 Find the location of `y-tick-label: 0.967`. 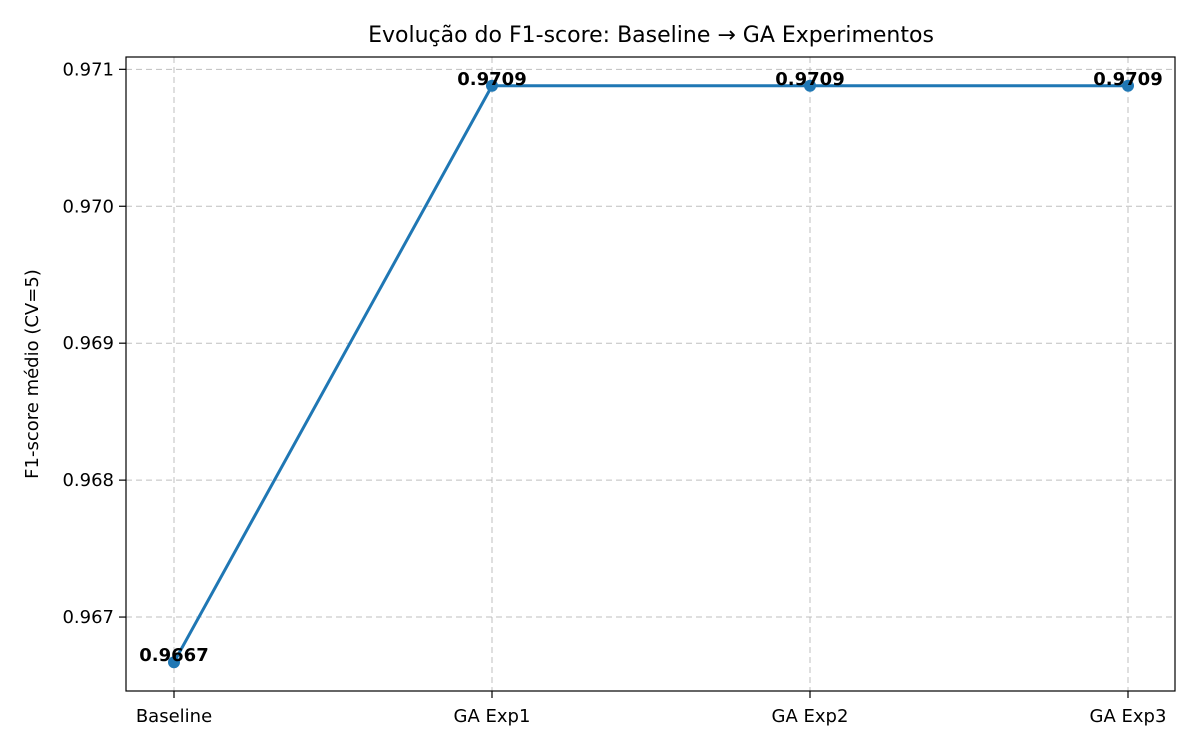

y-tick-label: 0.967 is located at coordinates (88, 617).